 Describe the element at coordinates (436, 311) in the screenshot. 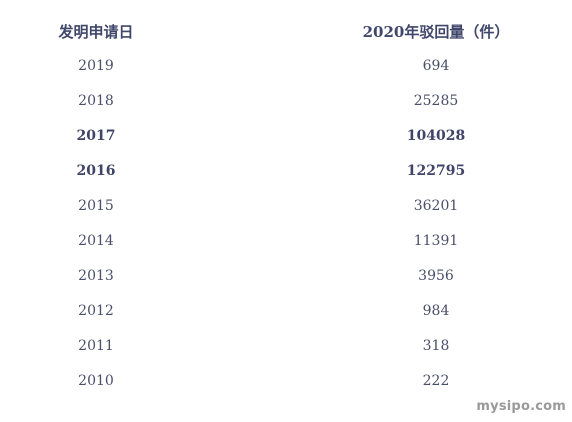

I see `count-cell: 984` at that location.